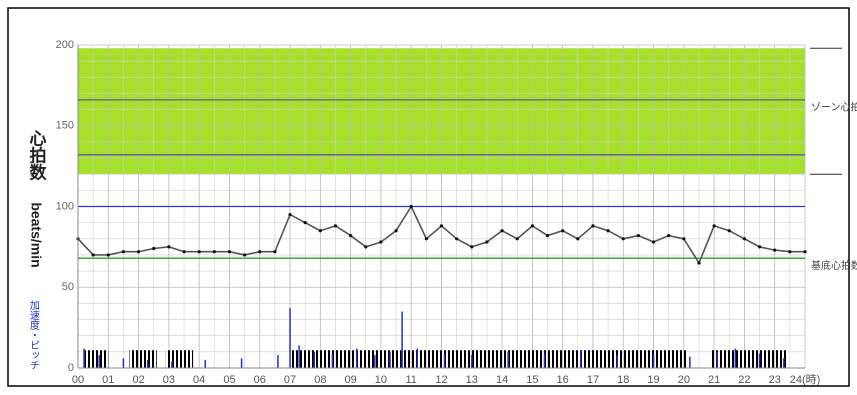 The image size is (857, 395). Describe the element at coordinates (502, 380) in the screenshot. I see `x-tick-label: 14` at that location.